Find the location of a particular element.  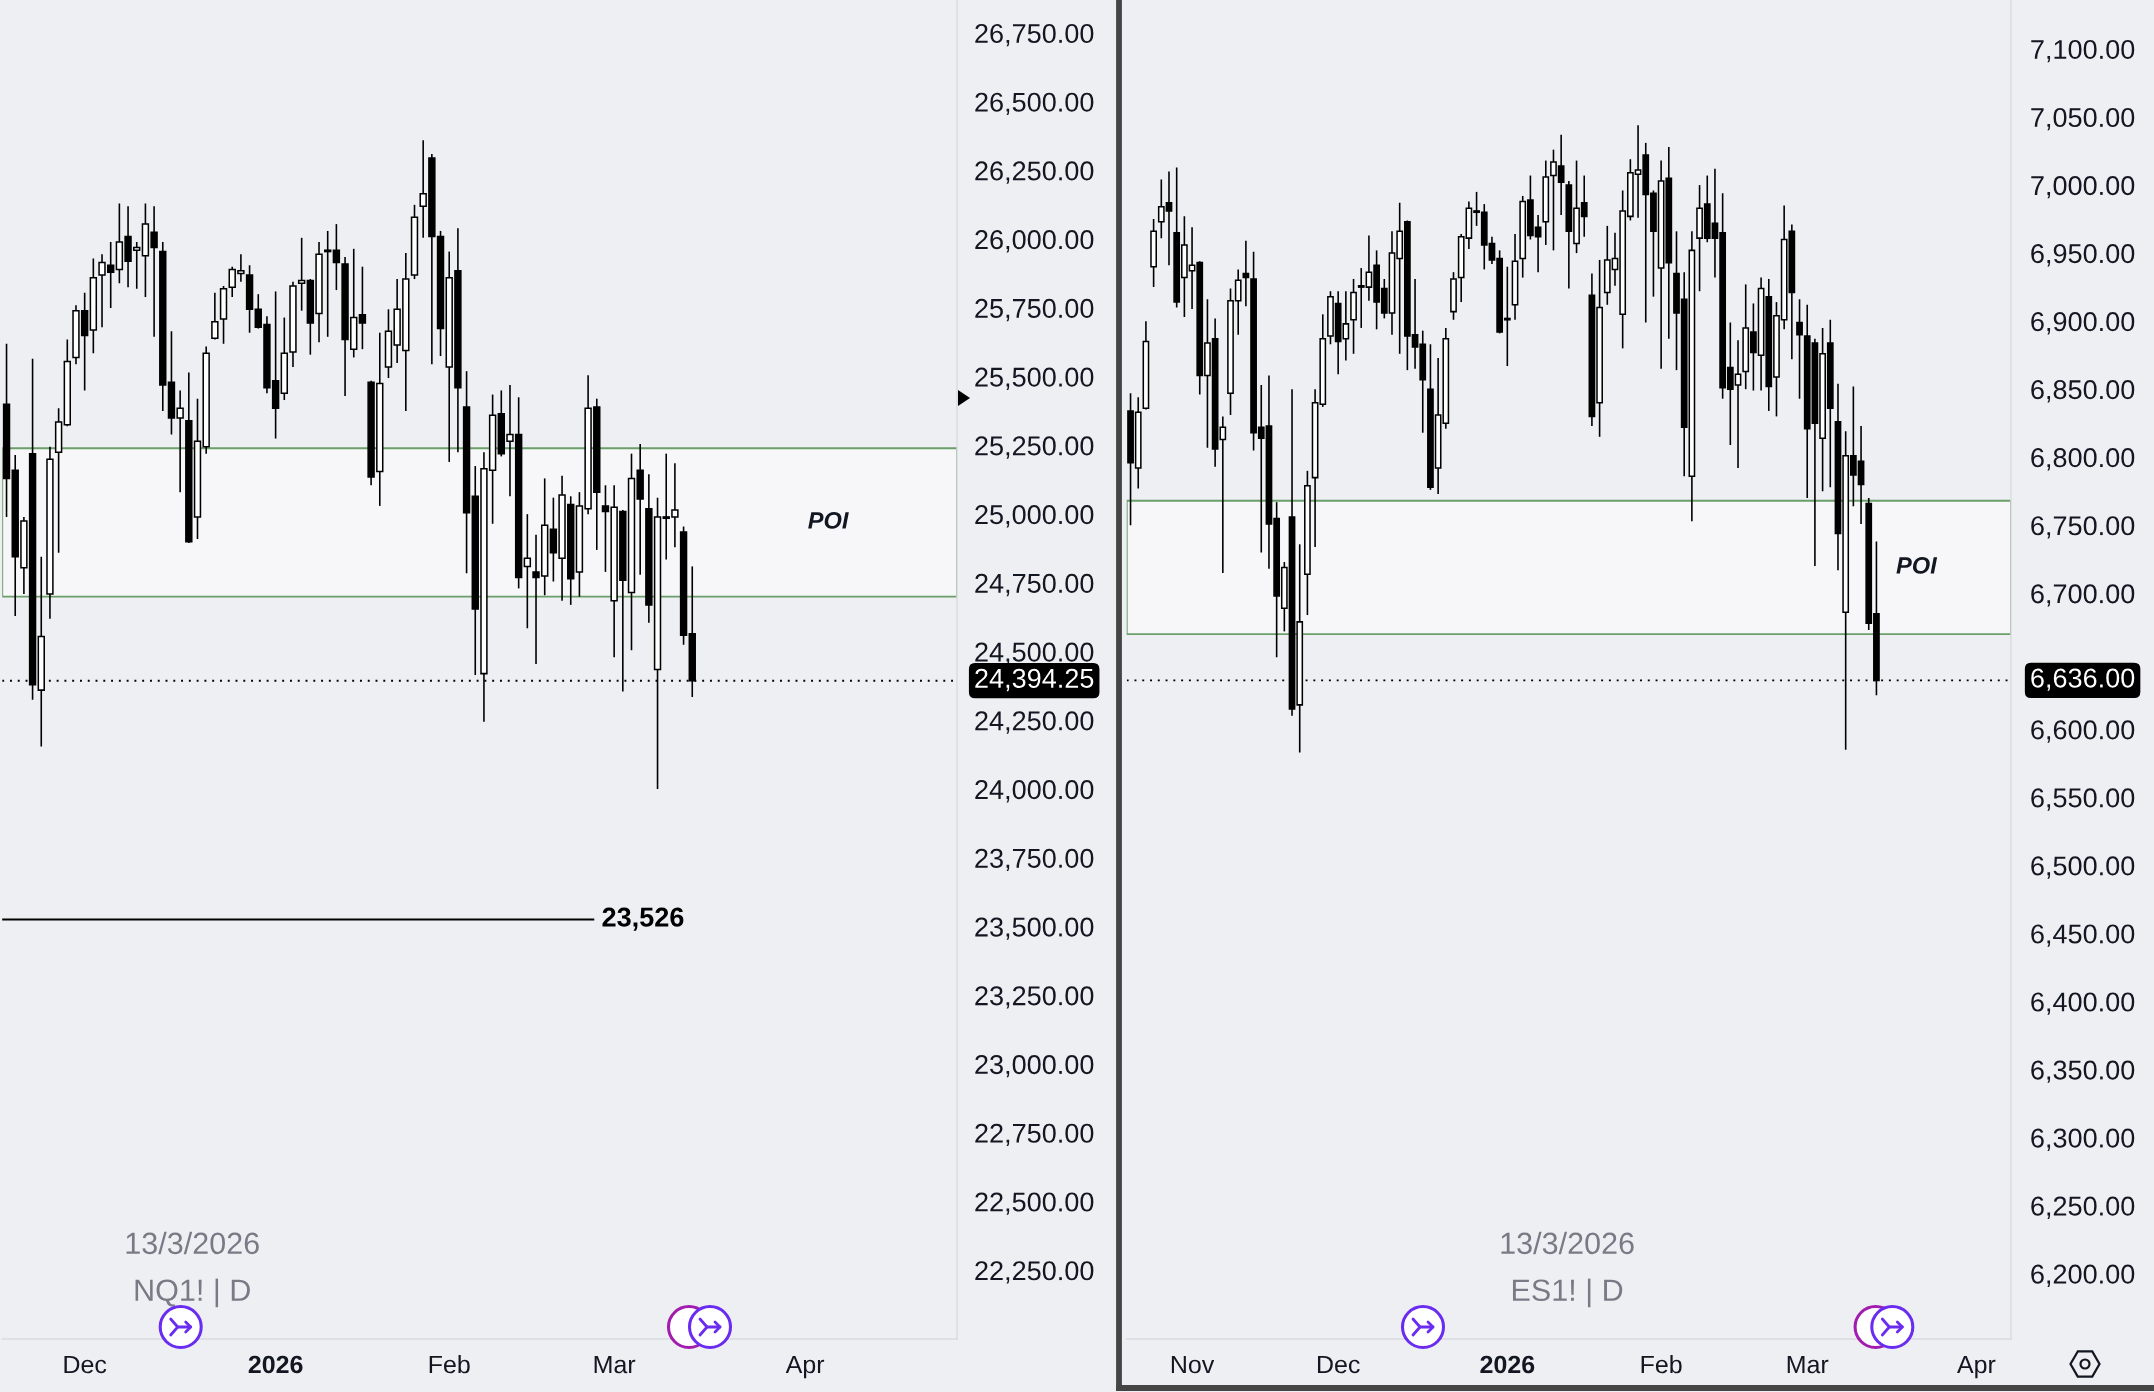

y-tick-label: 6,450.00 is located at coordinates (2083, 935).